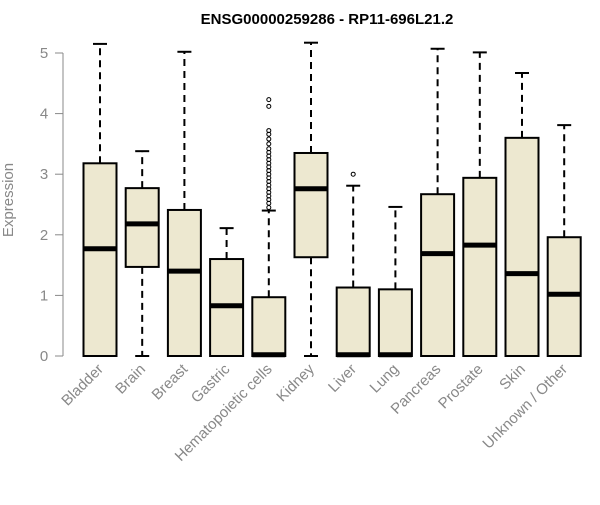 The width and height of the screenshot is (600, 505). What do you see at coordinates (342, 378) in the screenshot?
I see `x-tick-label: Liver` at bounding box center [342, 378].